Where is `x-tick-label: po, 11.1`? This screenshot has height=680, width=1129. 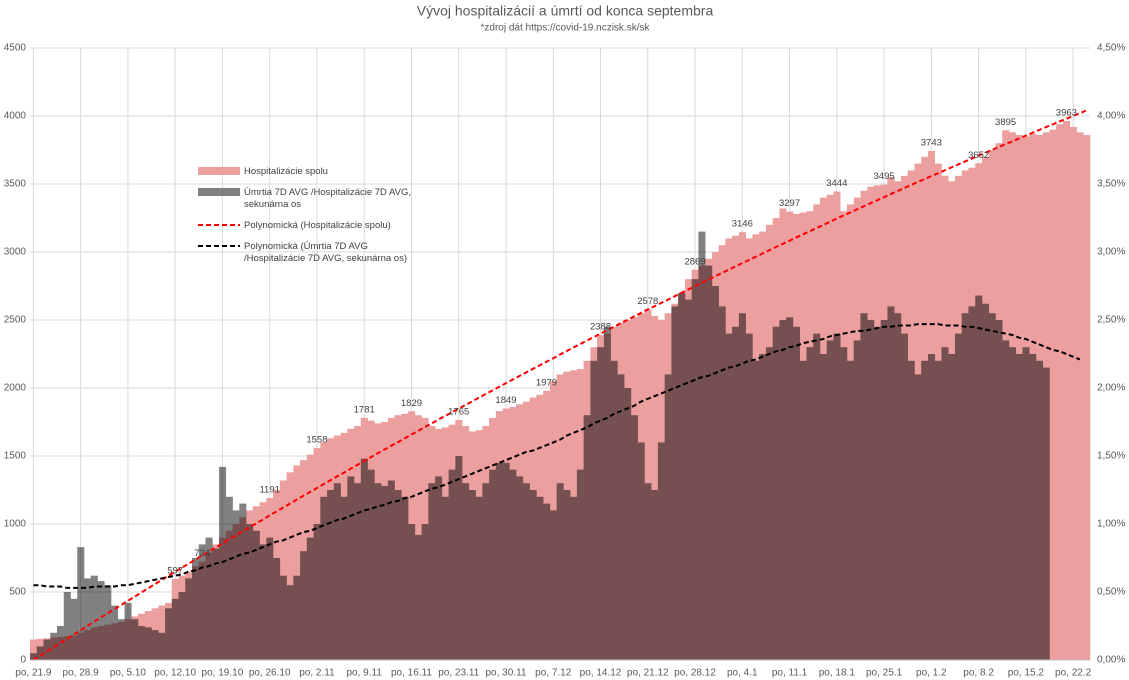 x-tick-label: po, 11.1 is located at coordinates (790, 673).